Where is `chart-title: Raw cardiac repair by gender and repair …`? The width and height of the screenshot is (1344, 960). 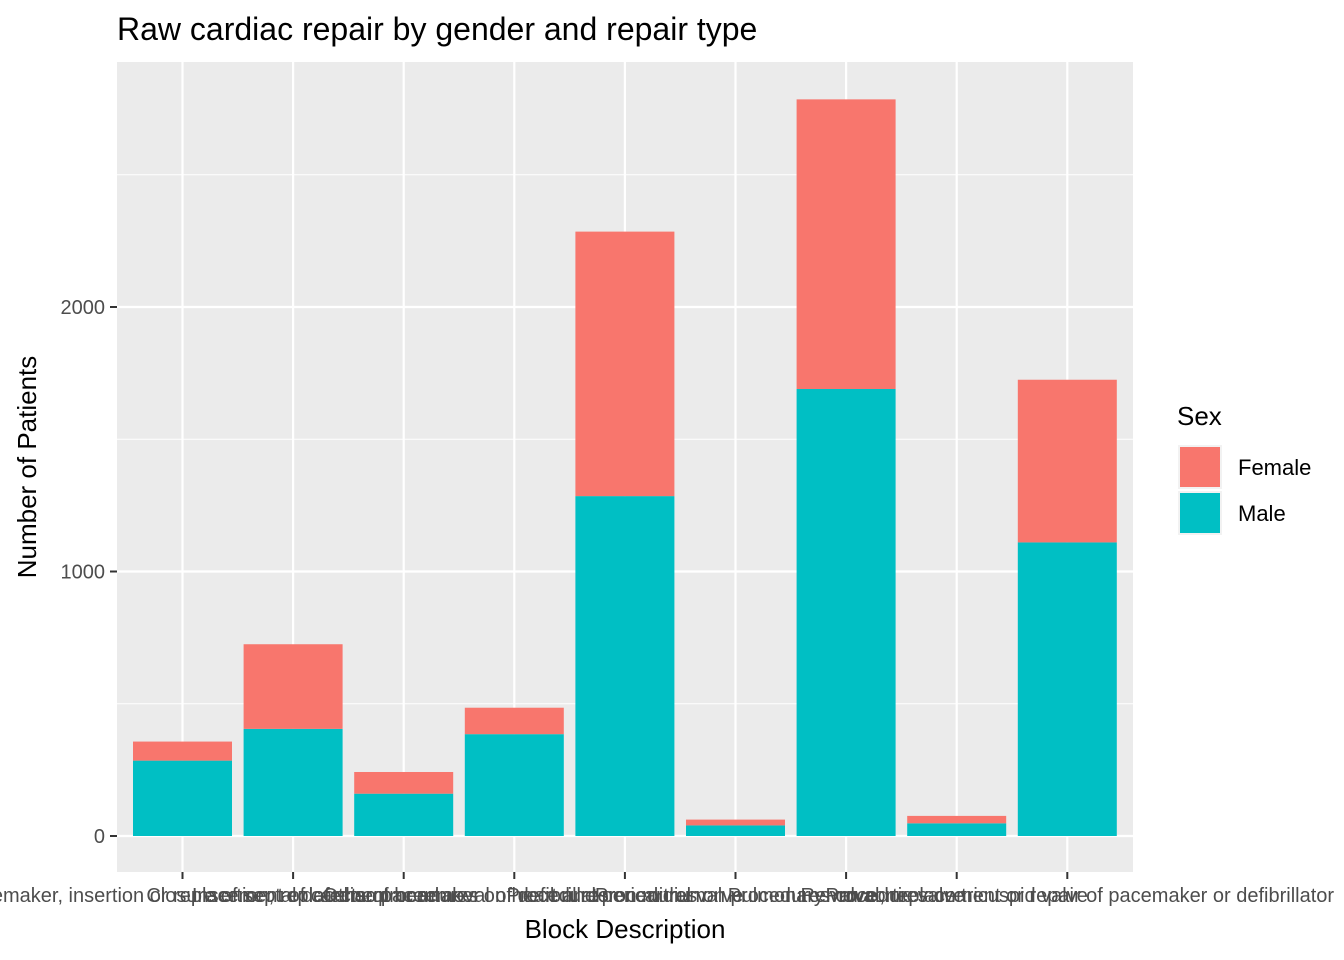 chart-title: Raw cardiac repair by gender and repair … is located at coordinates (437, 29).